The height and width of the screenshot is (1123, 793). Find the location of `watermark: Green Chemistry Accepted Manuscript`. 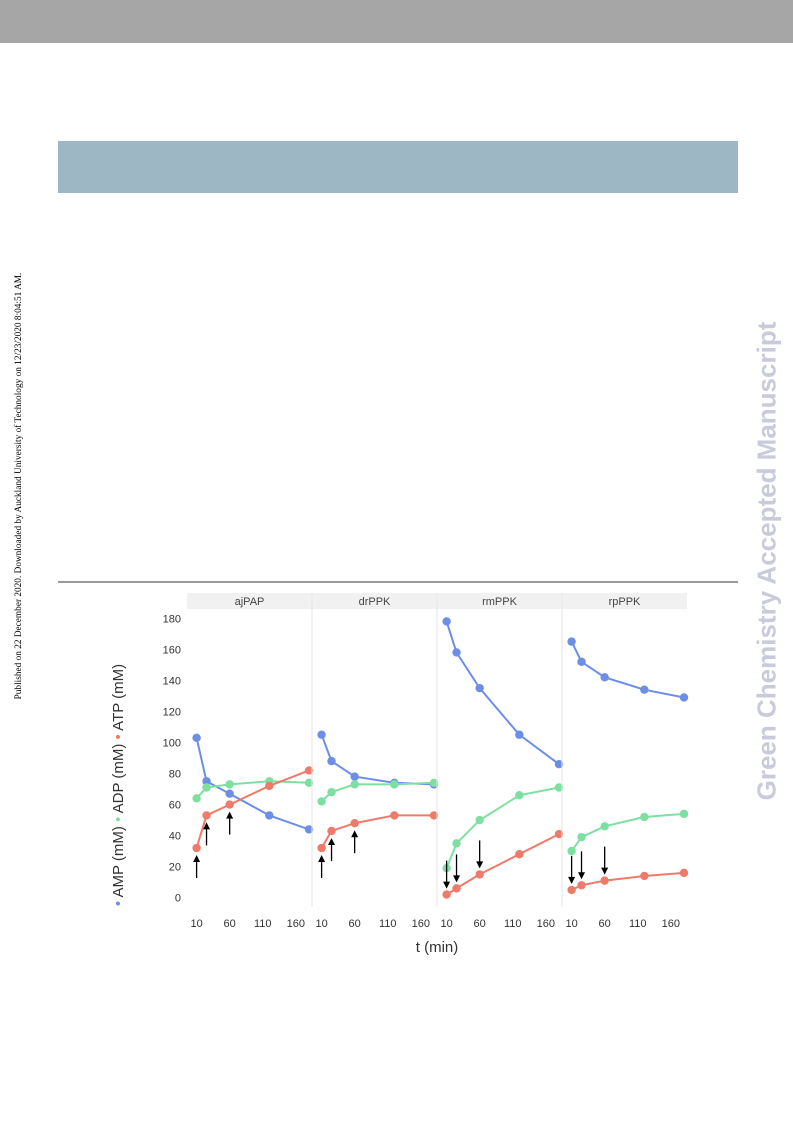

watermark: Green Chemistry Accepted Manuscript is located at coordinates (767, 561).